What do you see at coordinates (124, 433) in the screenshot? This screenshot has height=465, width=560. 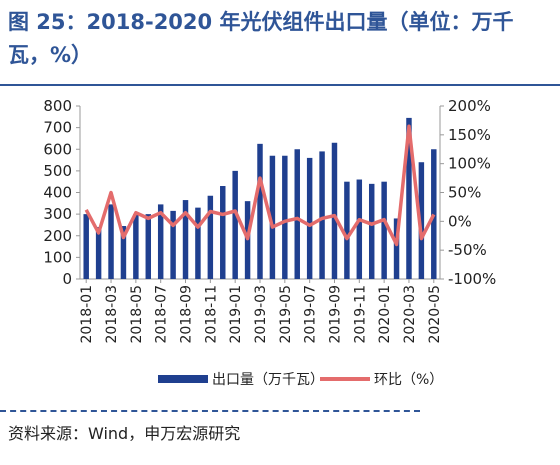 I see `source-note: 资料来源：Wind，申万宏源研究` at bounding box center [124, 433].